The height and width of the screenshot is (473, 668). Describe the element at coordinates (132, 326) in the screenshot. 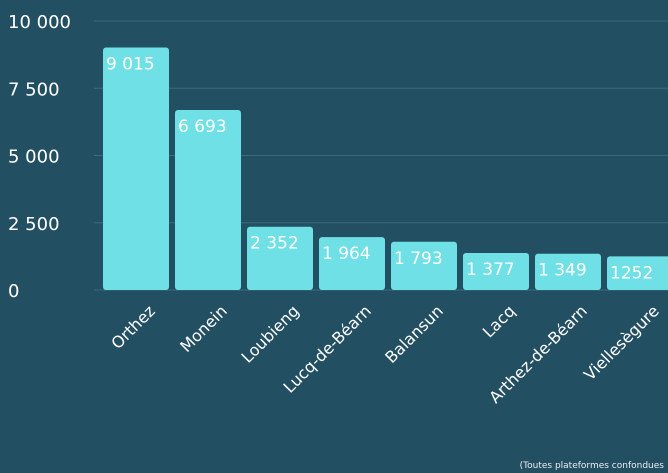

I see `x-tick-label: Orthez` at that location.